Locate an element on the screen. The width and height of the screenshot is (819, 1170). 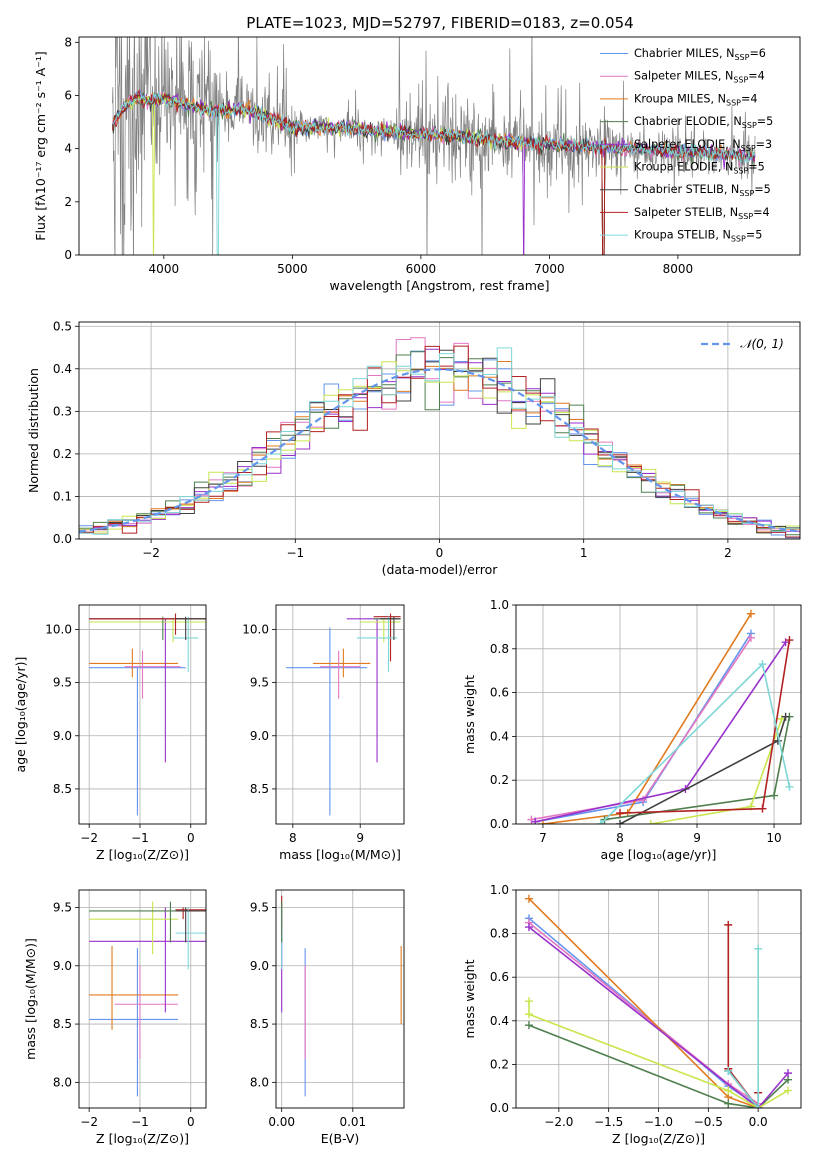
y-tick-label: 4 is located at coordinates (68, 149).